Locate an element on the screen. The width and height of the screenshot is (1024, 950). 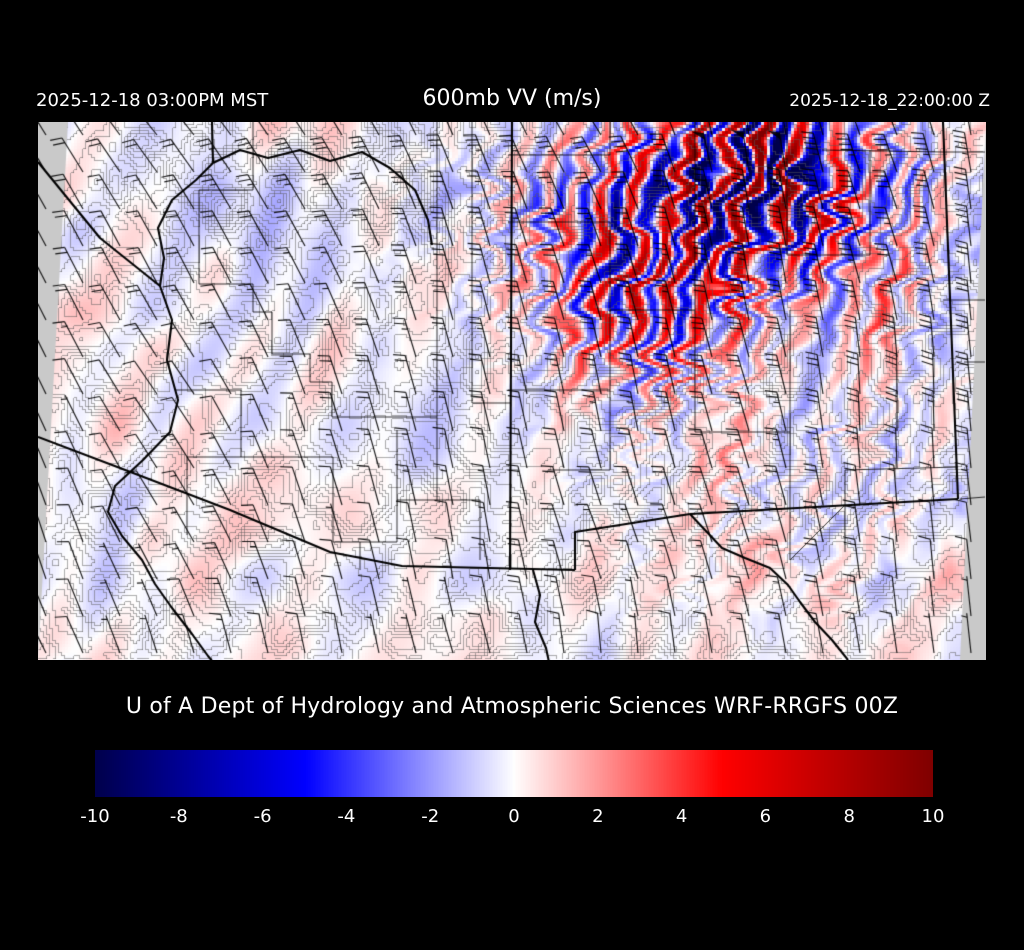
colorbar is located at coordinates (514, 773).